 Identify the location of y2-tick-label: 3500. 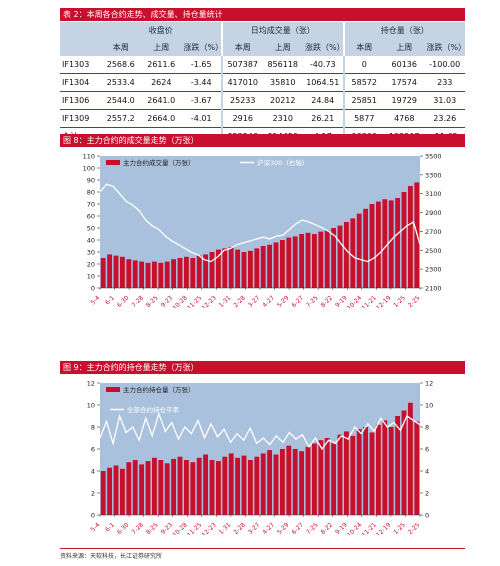
(433, 157).